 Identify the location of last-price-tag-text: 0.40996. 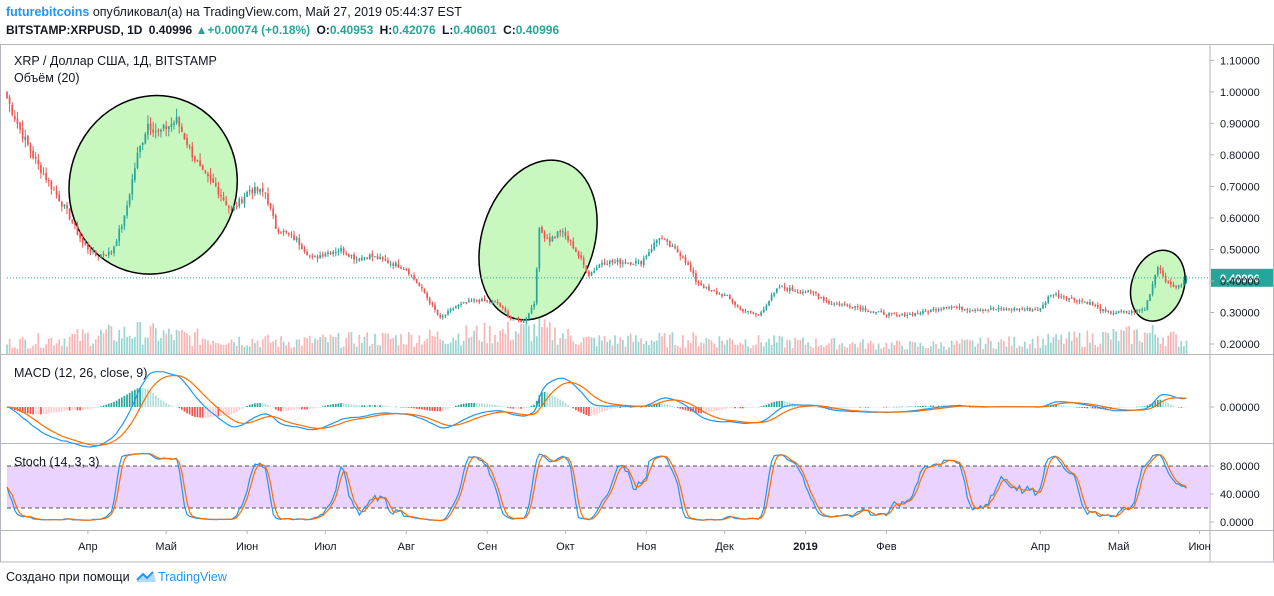
(1240, 279).